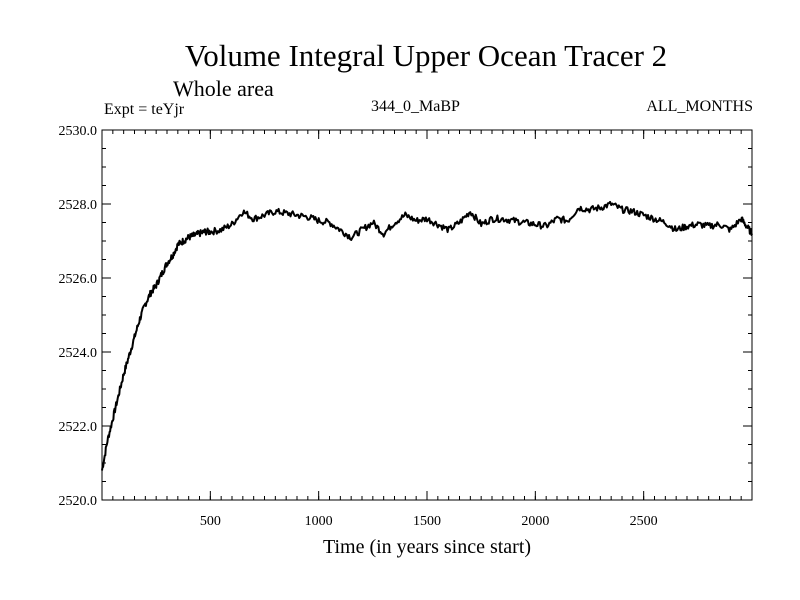 The image size is (800, 600). I want to click on x-axis-label: Time (in years since start), so click(427, 547).